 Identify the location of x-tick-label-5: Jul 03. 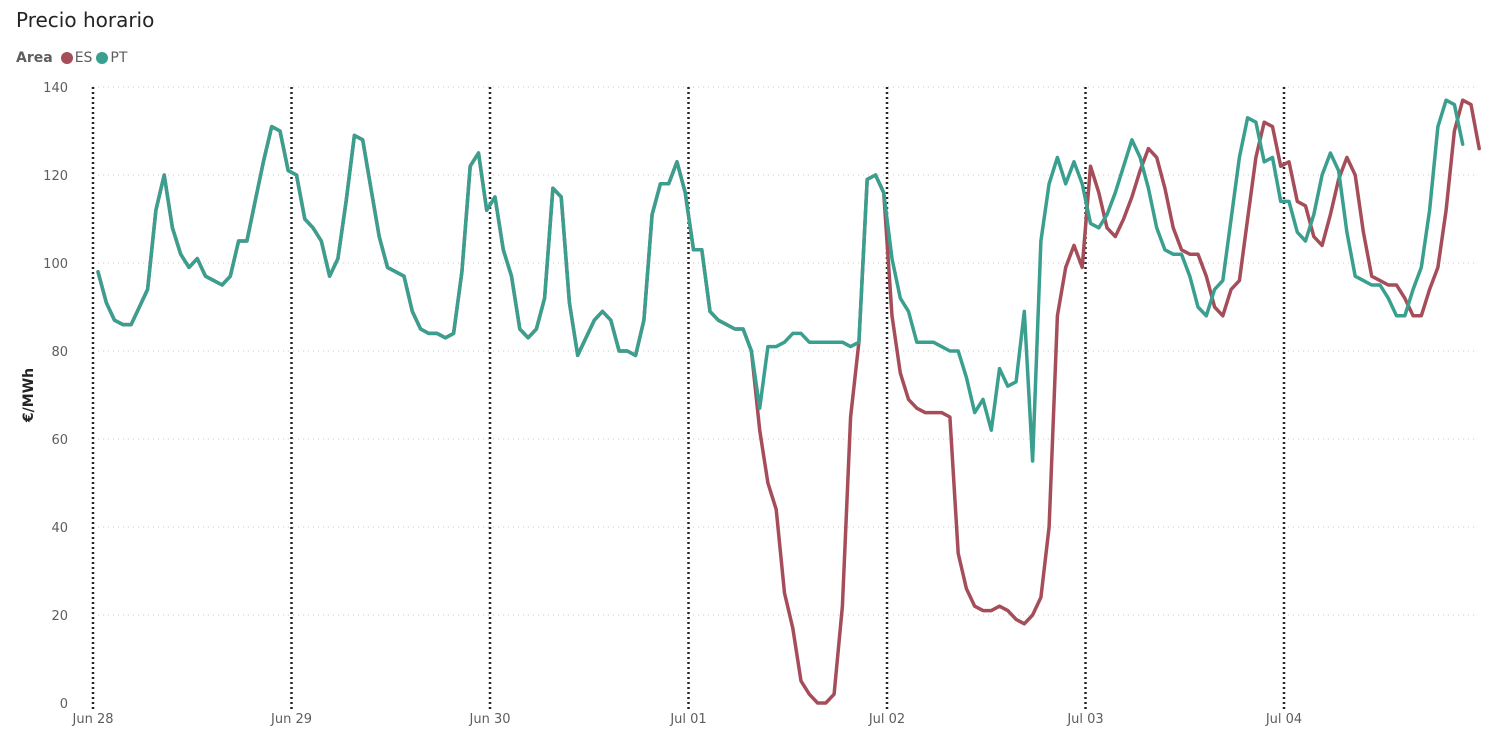
(1084, 719).